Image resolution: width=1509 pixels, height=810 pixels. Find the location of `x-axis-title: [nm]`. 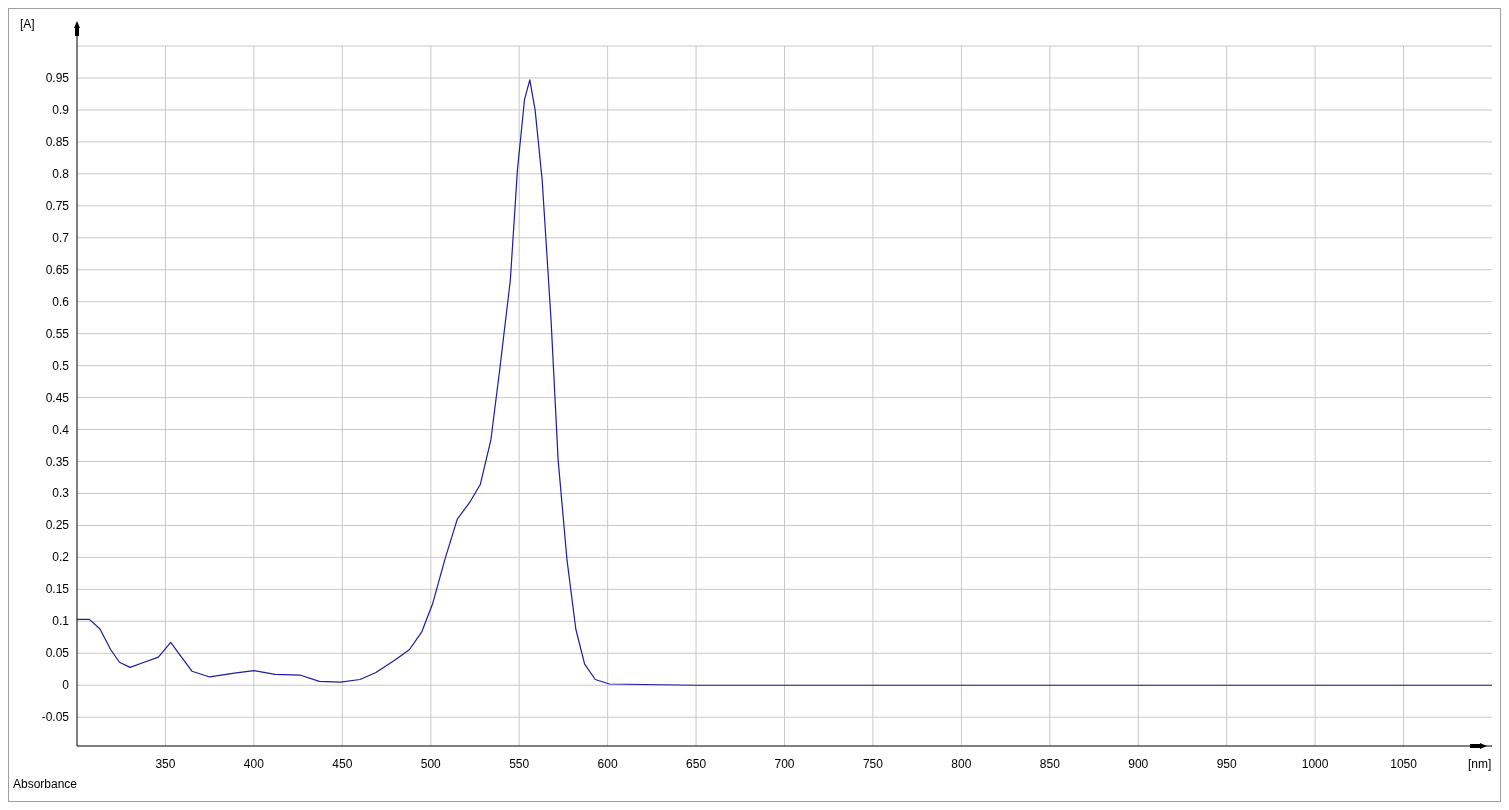

x-axis-title: [nm] is located at coordinates (1480, 764).